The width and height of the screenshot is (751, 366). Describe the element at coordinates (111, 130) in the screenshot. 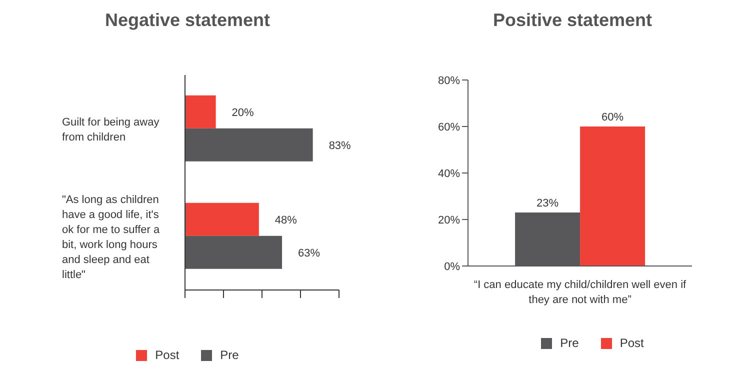

I see `y-tick-label: Guilt for being away from children` at that location.